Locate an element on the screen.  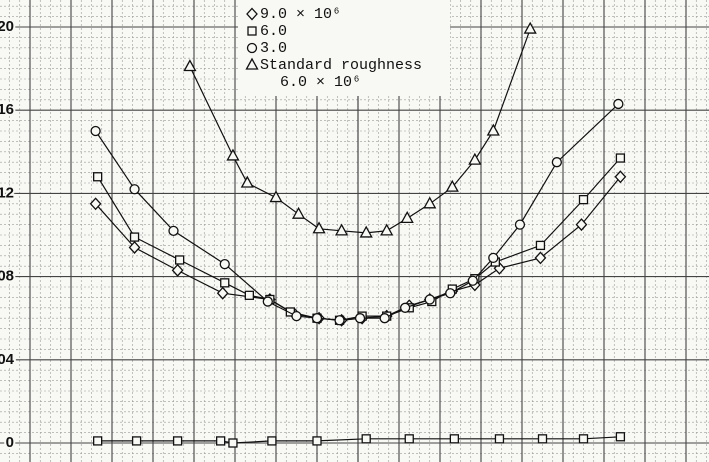
y-tick-label: 12 is located at coordinates (7, 192).